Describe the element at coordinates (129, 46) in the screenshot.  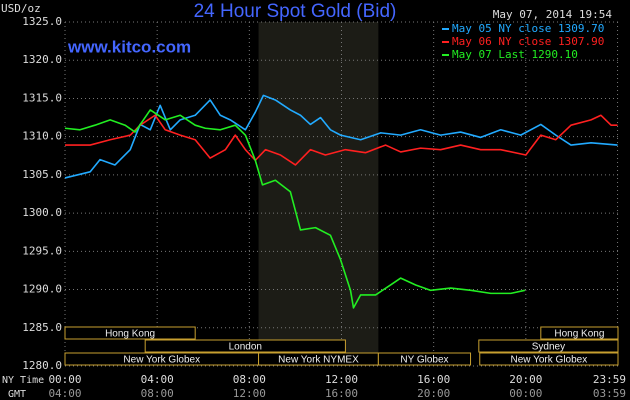
I see `watermark: www.kitco.com` at that location.